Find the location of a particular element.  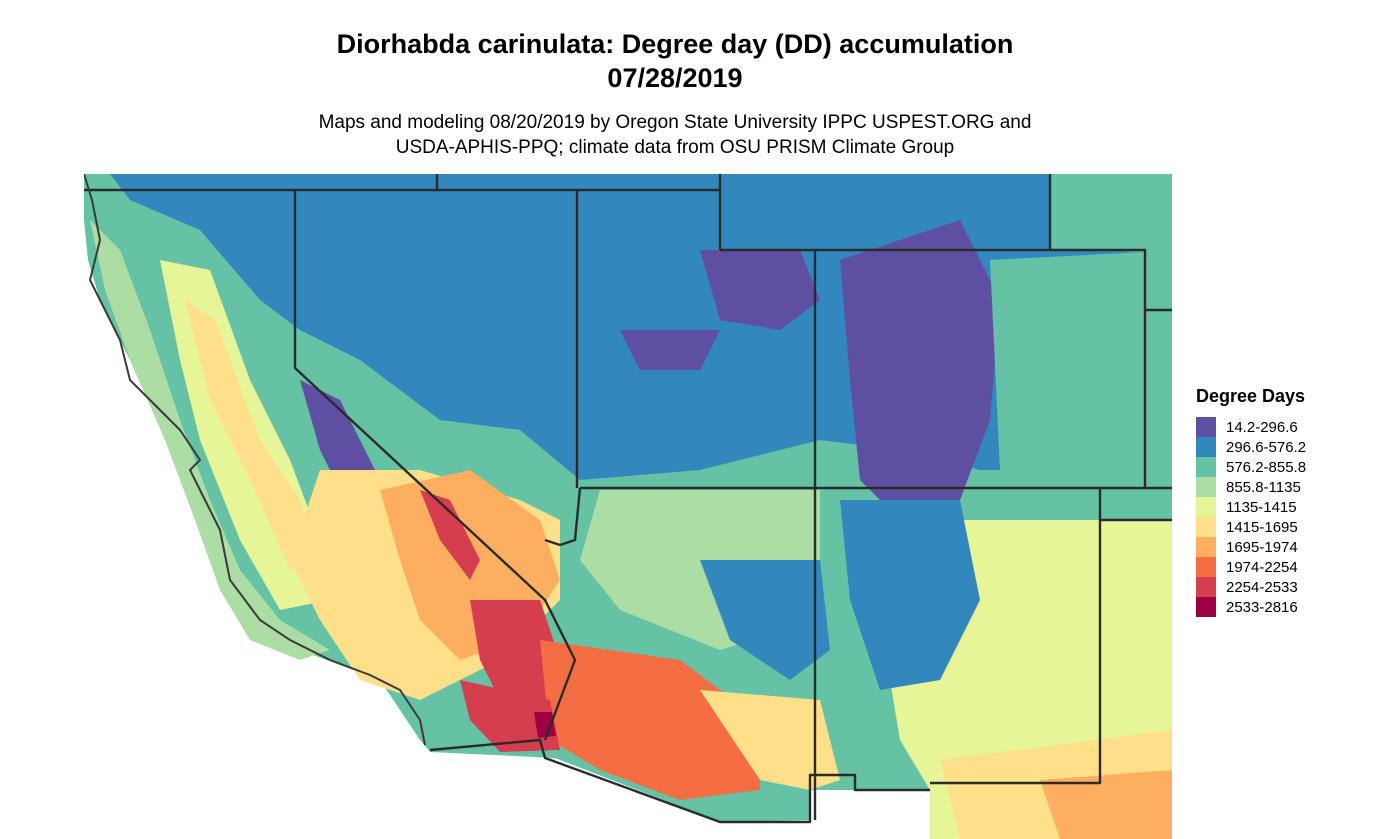

region-yuma-maroon is located at coordinates (545, 725).